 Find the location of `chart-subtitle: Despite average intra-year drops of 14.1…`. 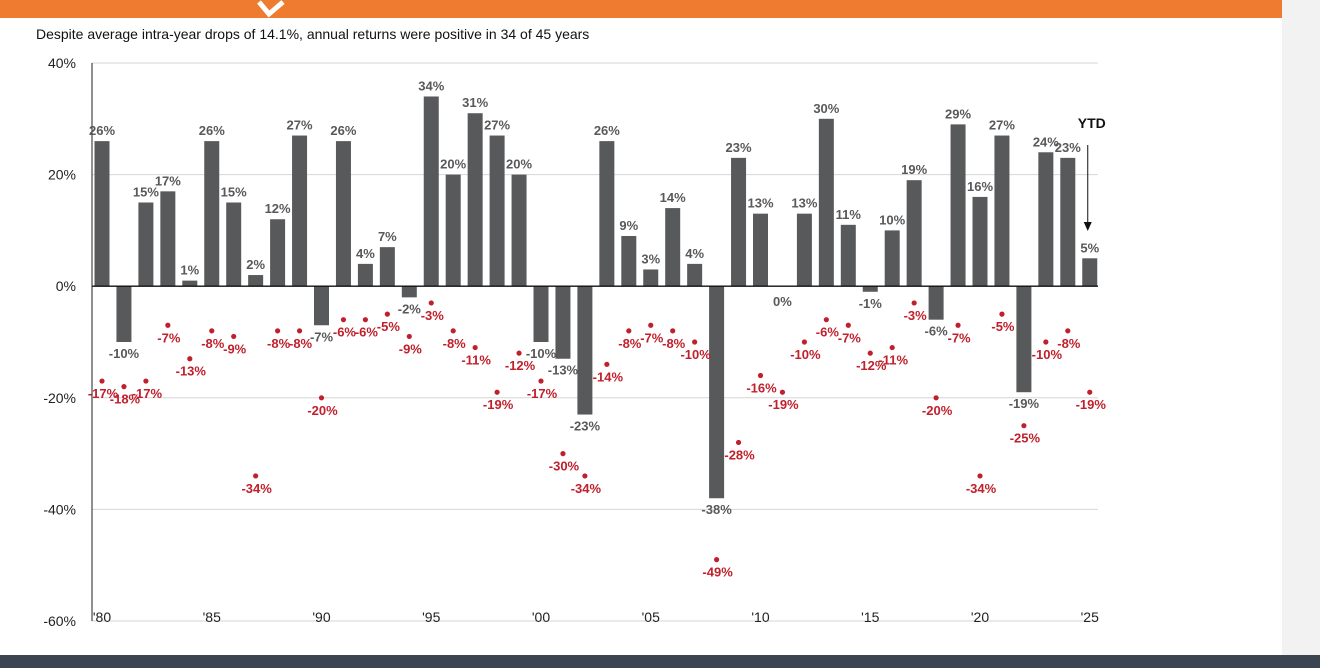

chart-subtitle: Despite average intra-year drops of 14.1… is located at coordinates (313, 34).